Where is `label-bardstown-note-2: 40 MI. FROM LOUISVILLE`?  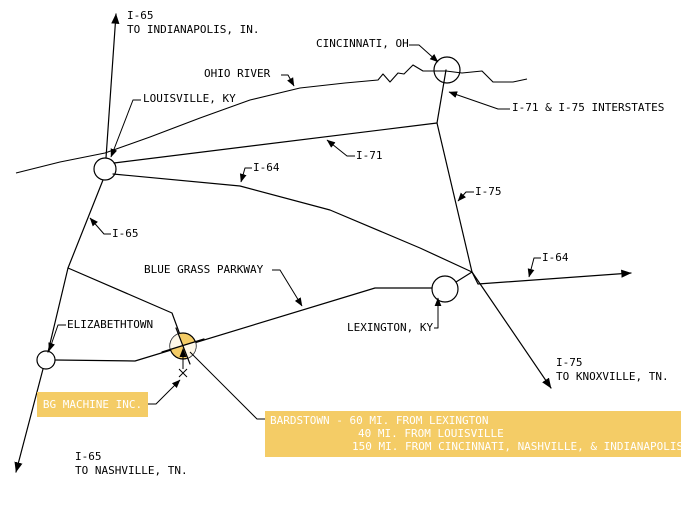
label-bardstown-note-2: 40 MI. FROM LOUISVILLE is located at coordinates (431, 433).